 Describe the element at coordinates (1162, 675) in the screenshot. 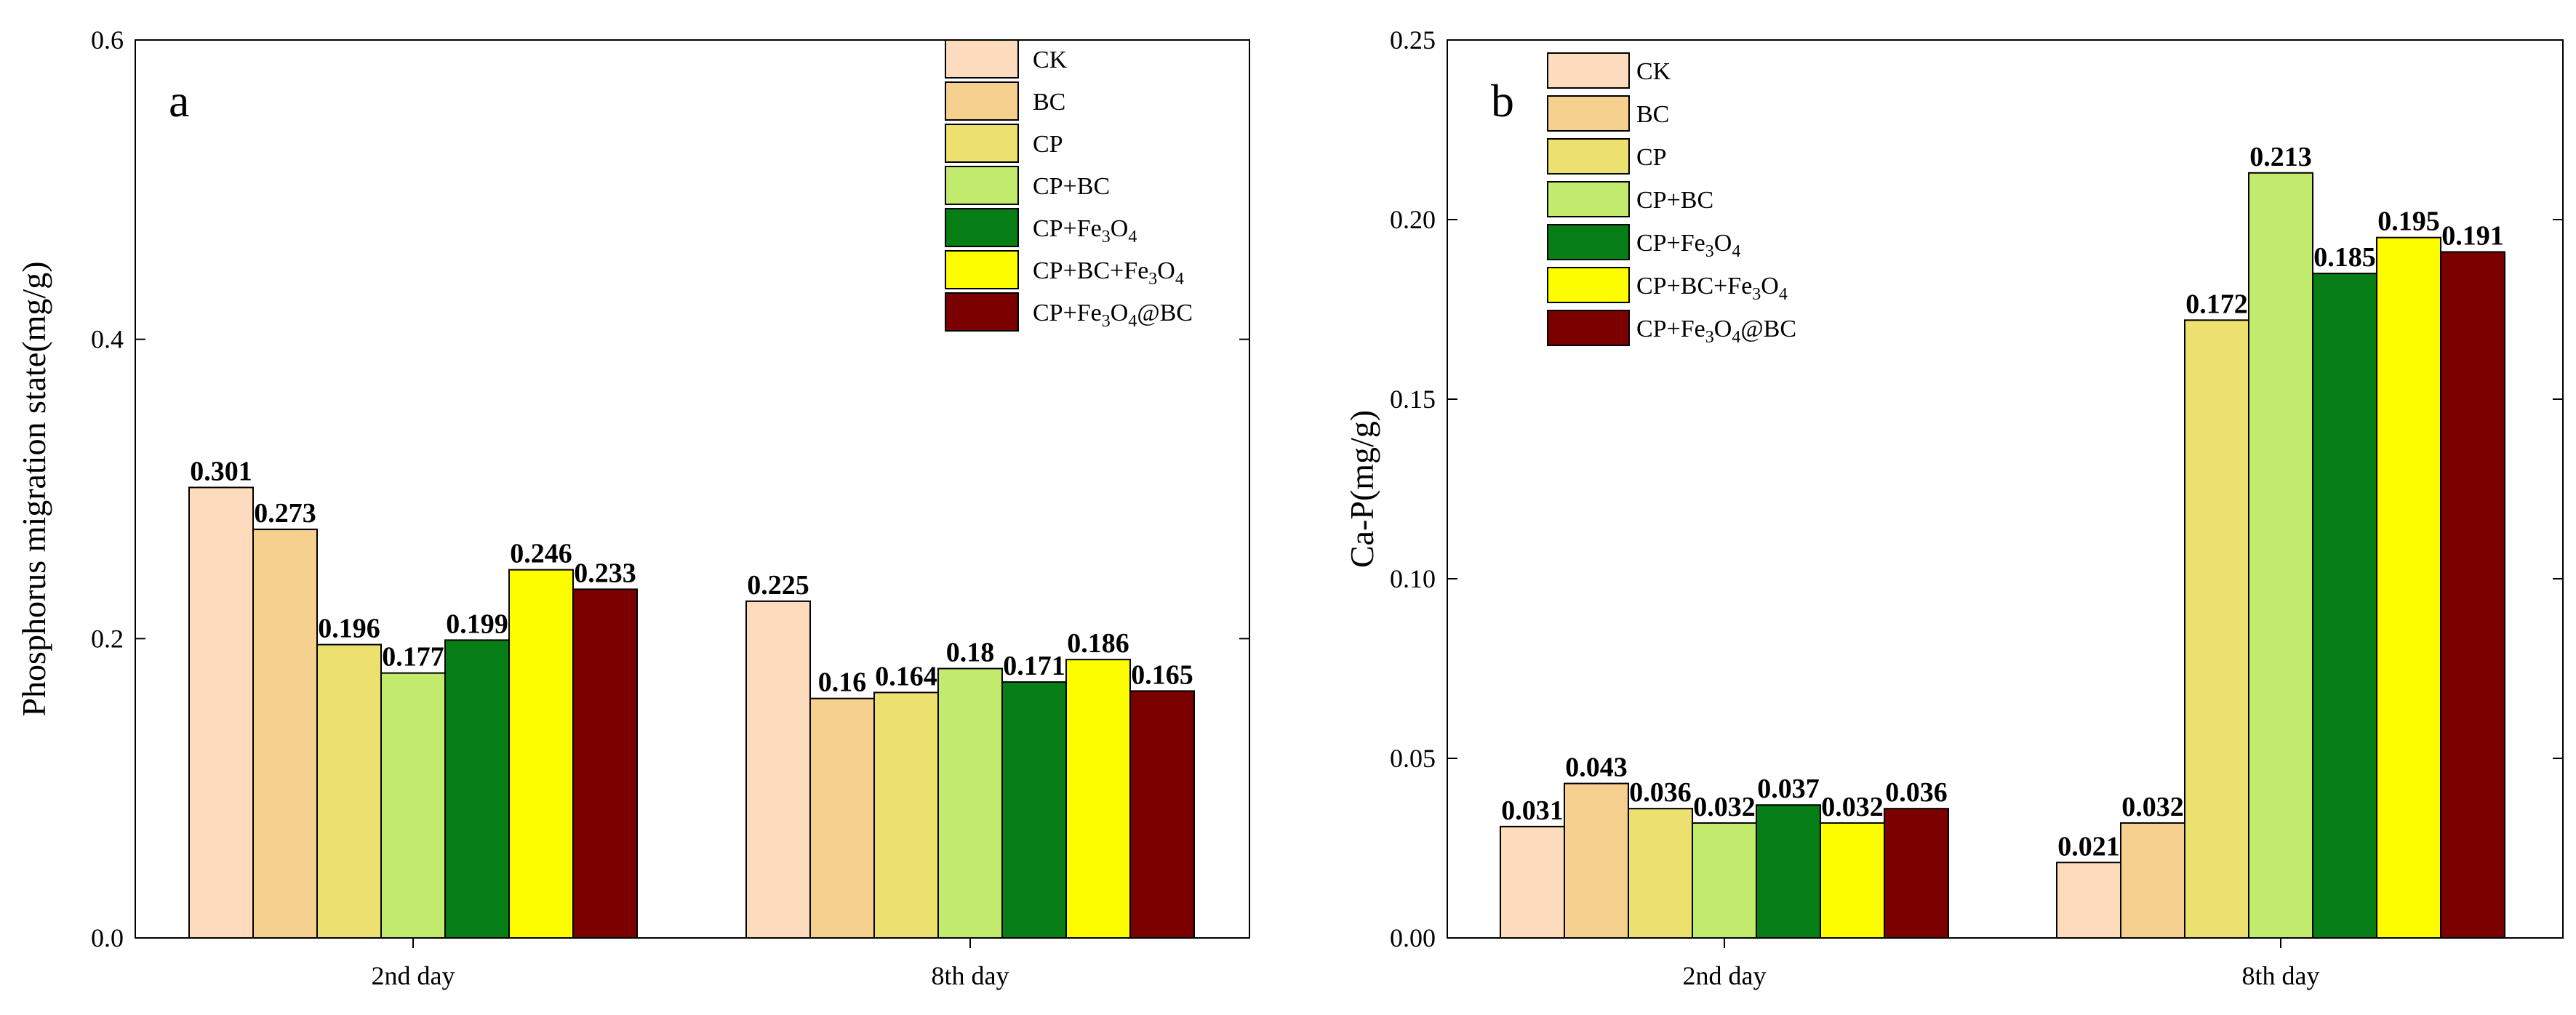

I see `data-label: 0.165` at that location.